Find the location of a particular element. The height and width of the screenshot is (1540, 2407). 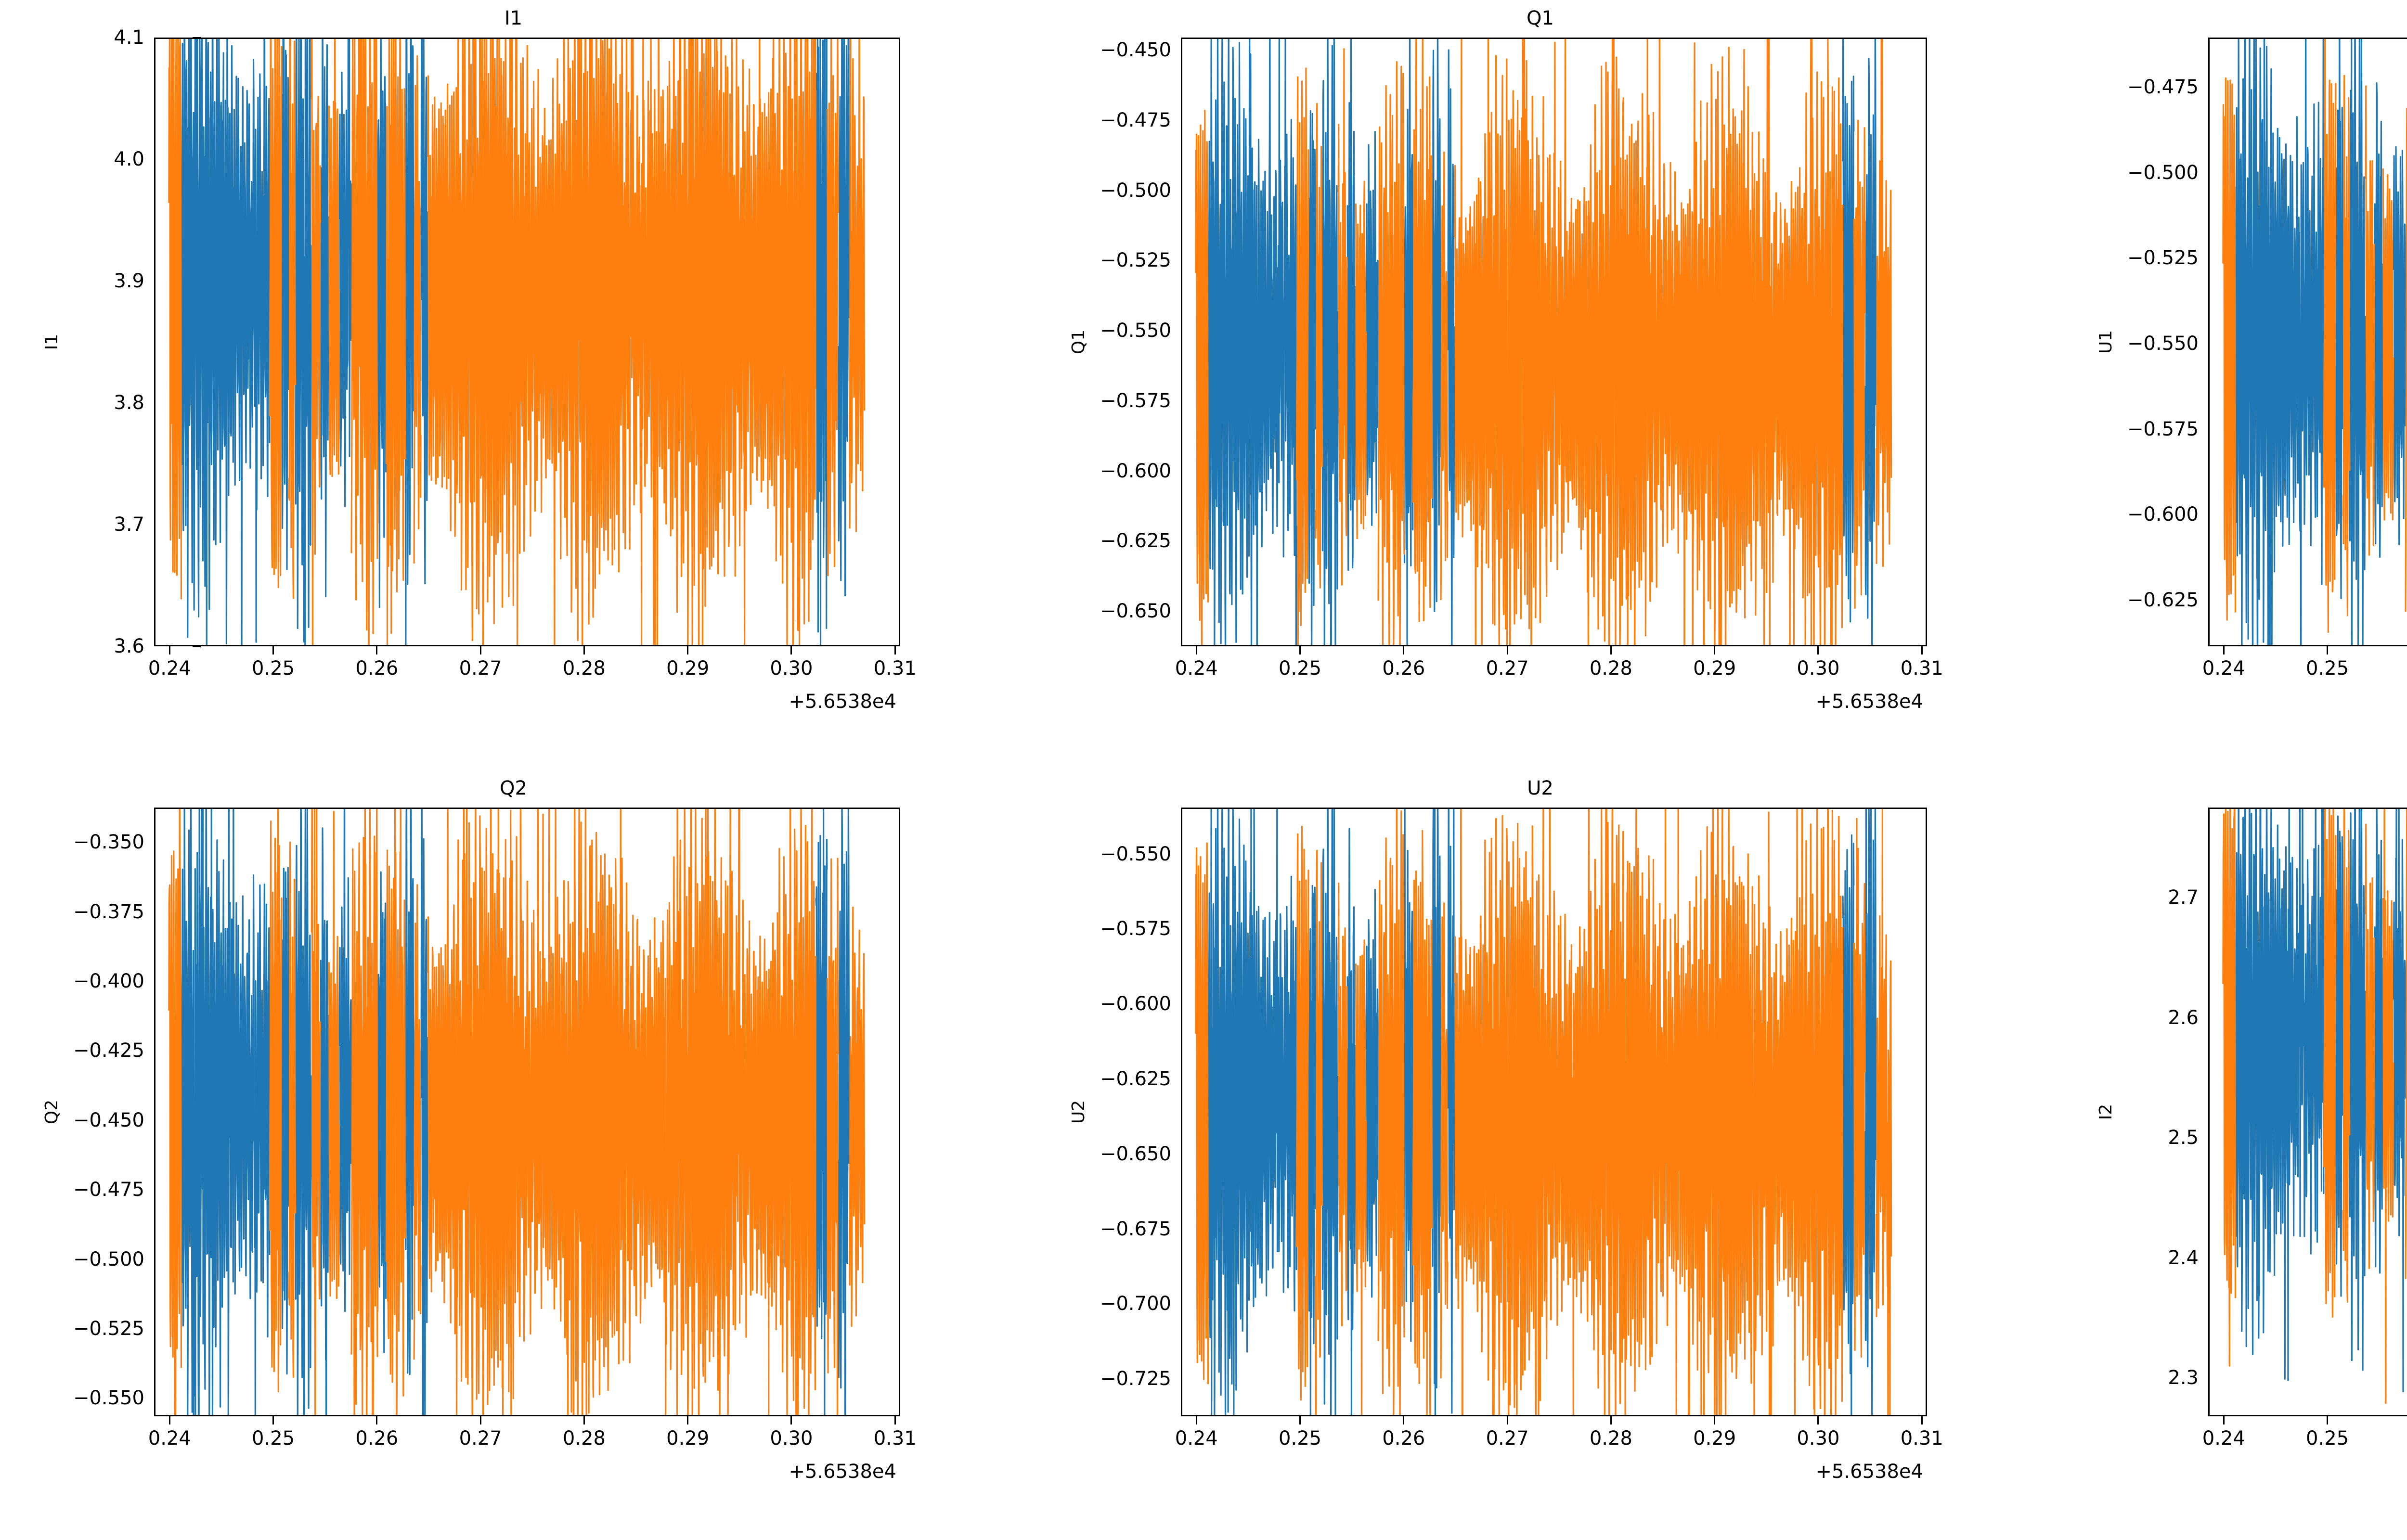

y-axis-ticks: 3.6 3.7 3.8 3.9 4.0 4.1 is located at coordinates (125, 342).